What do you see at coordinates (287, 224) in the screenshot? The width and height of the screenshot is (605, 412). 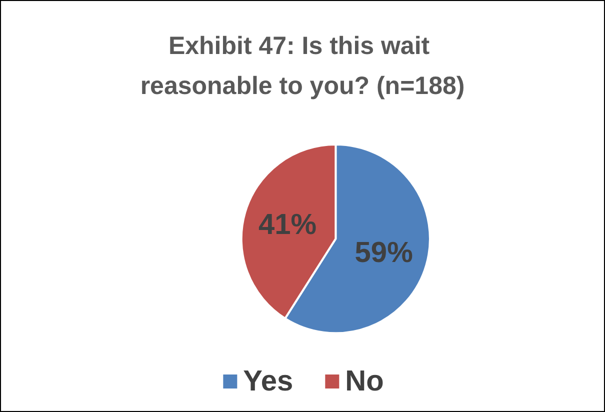 I see `data-label: 41%` at bounding box center [287, 224].